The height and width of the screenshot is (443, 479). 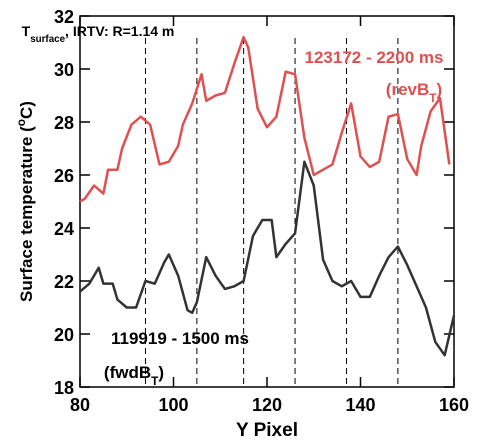 What do you see at coordinates (267, 430) in the screenshot?
I see `x-axis-label: Y Pixel` at bounding box center [267, 430].